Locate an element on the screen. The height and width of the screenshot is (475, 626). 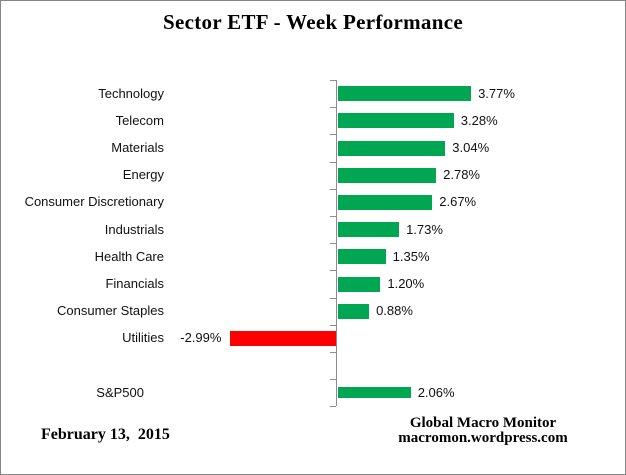
bar-materials is located at coordinates (392, 148).